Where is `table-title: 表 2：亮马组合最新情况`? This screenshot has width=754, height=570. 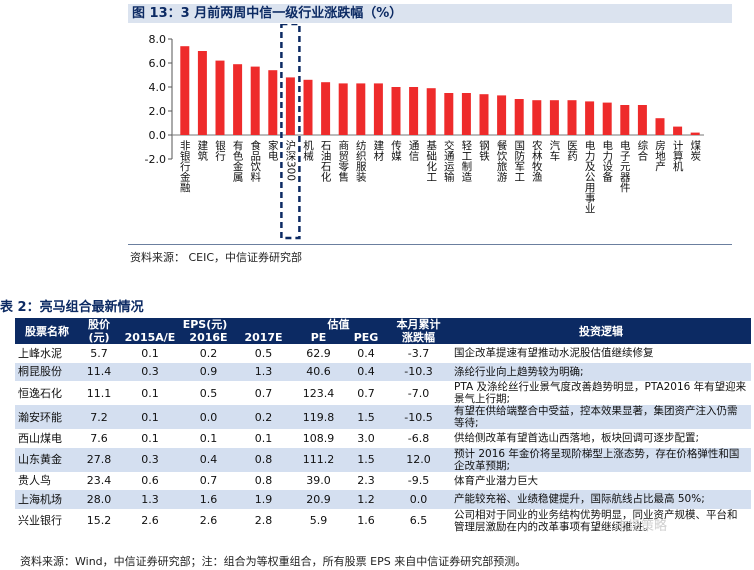
table-title: 表 2：亮马组合最新情况 is located at coordinates (72, 307).